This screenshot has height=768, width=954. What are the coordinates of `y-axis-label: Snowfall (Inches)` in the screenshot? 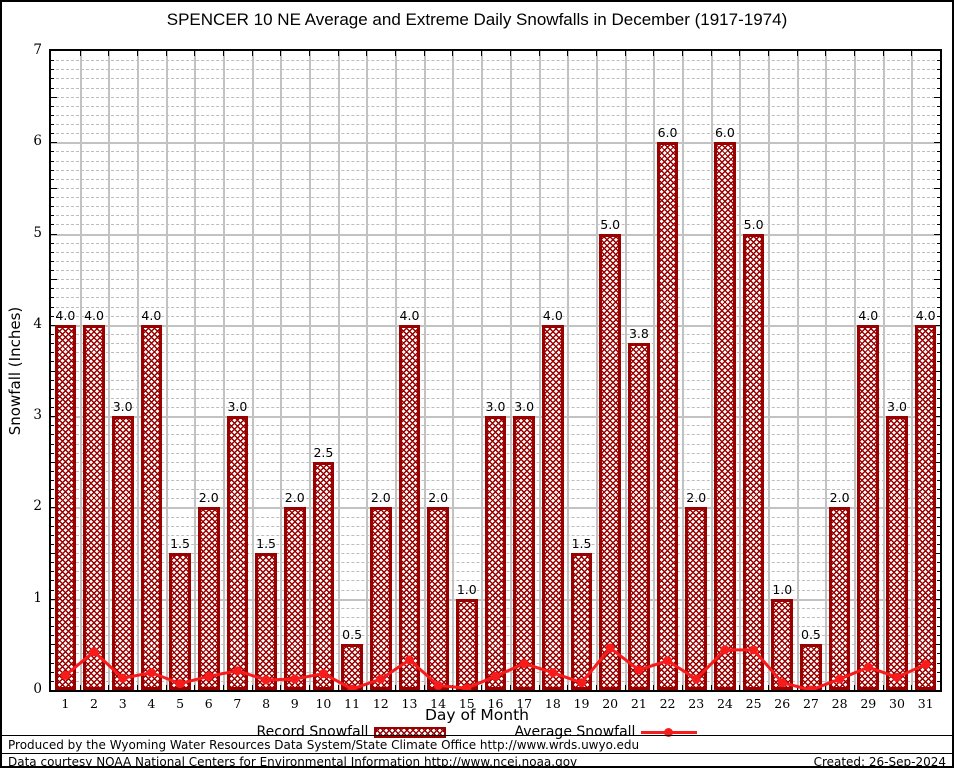 It's located at (15, 371).